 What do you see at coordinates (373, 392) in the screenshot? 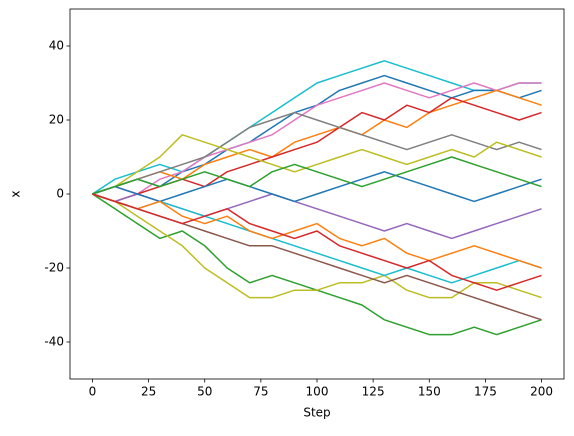
I see `x-tick-label: 125` at bounding box center [373, 392].